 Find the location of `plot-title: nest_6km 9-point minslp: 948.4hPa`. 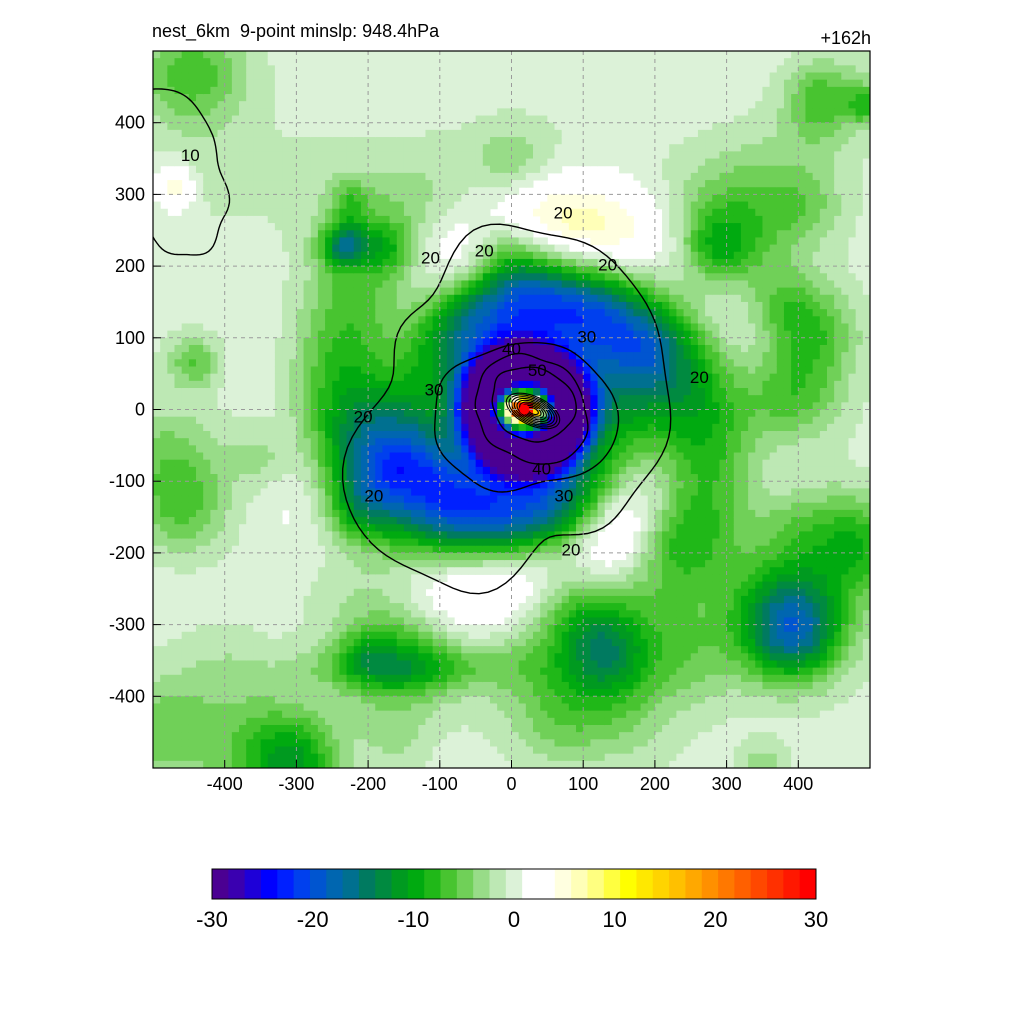

plot-title: nest_6km 9-point minslp: 948.4hPa is located at coordinates (296, 31).